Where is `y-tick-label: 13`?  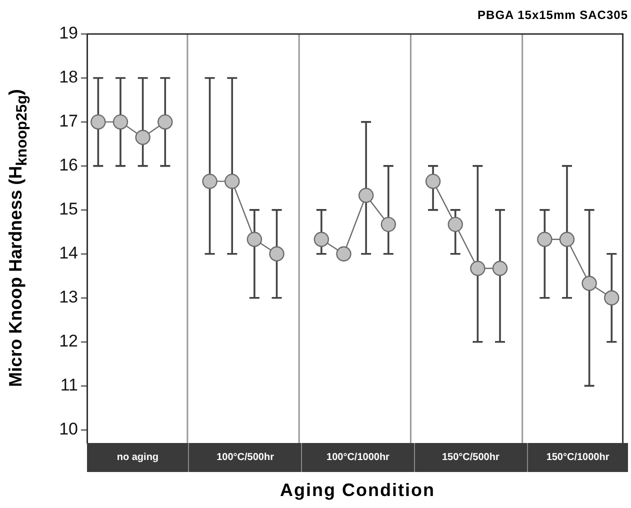 y-tick-label: 13 is located at coordinates (68, 297).